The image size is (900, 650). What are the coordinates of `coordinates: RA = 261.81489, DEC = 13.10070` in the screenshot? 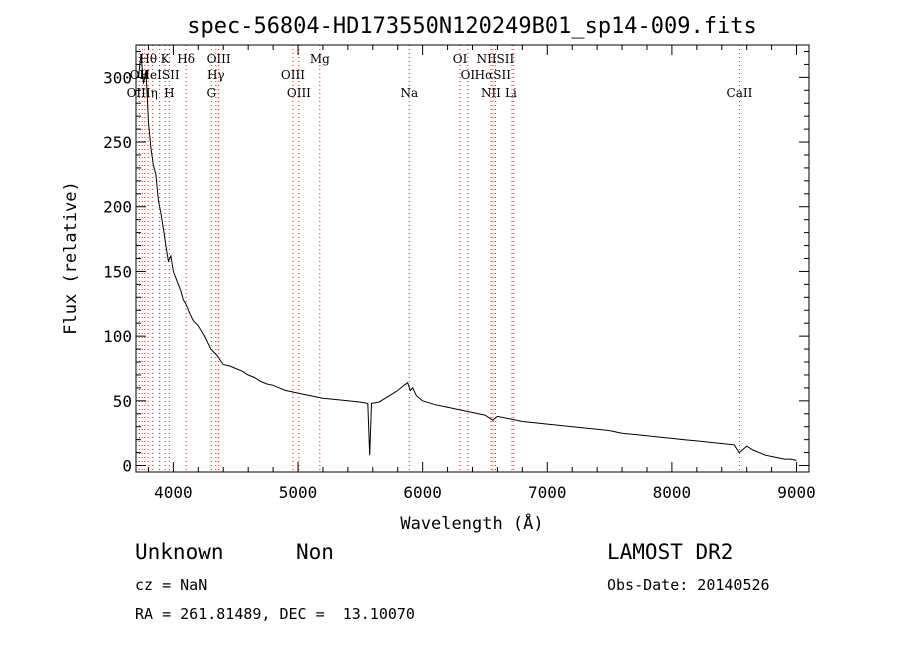 It's located at (275, 614).